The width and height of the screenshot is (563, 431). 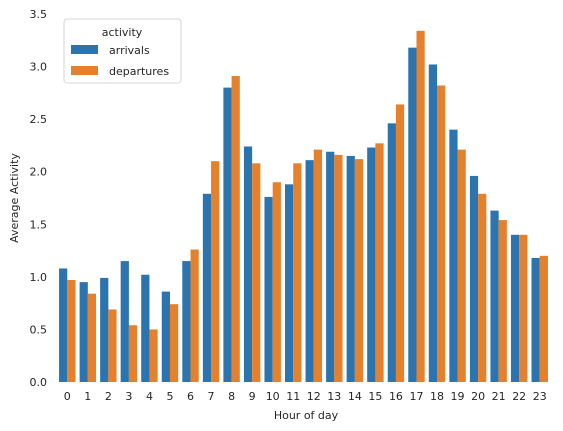 I want to click on x-tick-label: 3, so click(x=128, y=396).